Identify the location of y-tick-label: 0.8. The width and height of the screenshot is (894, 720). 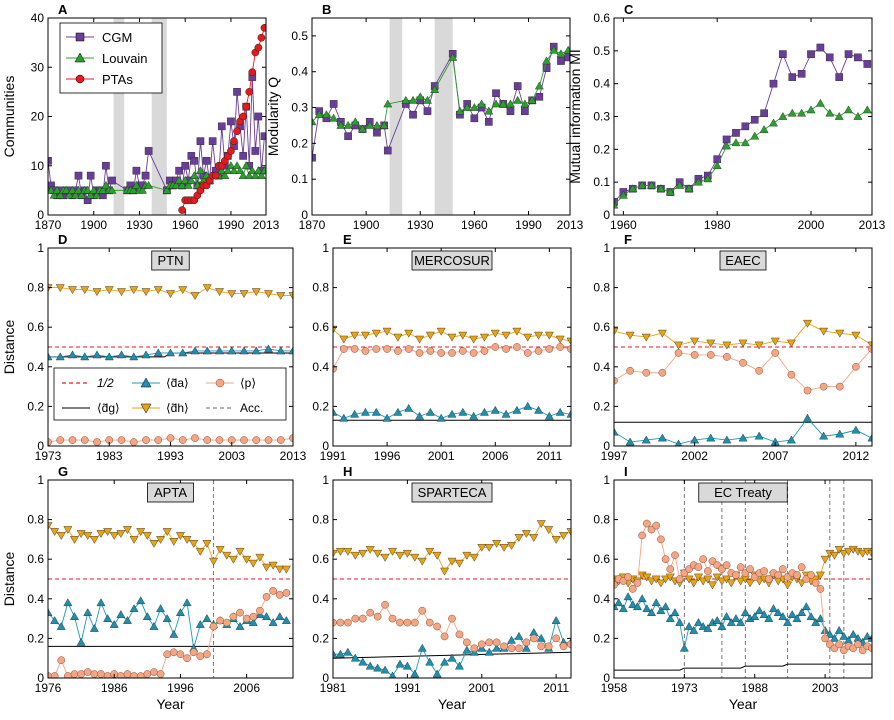
(35, 520).